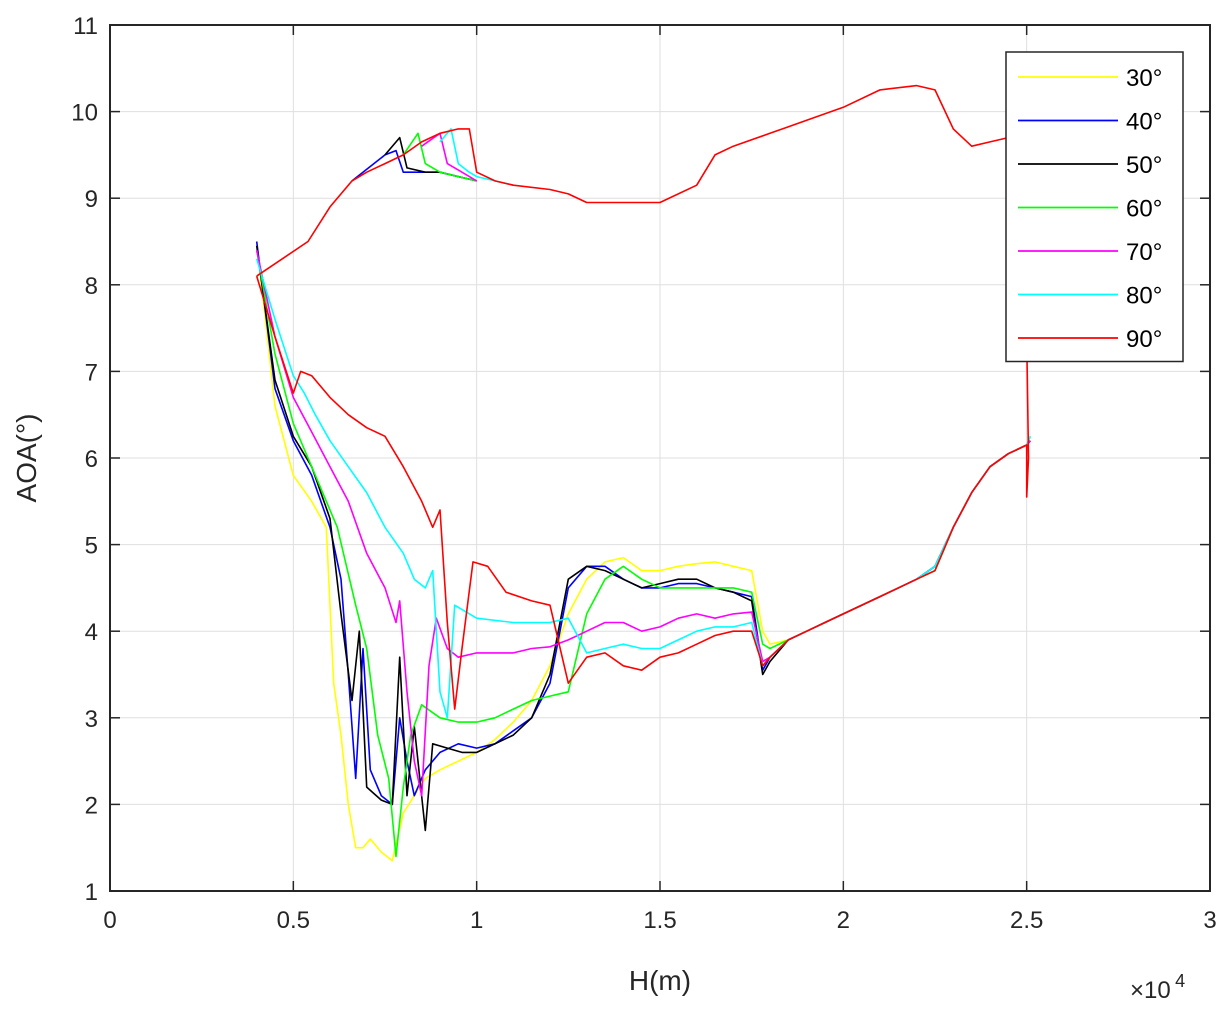  I want to click on y-tick-label: 1, so click(91, 892).